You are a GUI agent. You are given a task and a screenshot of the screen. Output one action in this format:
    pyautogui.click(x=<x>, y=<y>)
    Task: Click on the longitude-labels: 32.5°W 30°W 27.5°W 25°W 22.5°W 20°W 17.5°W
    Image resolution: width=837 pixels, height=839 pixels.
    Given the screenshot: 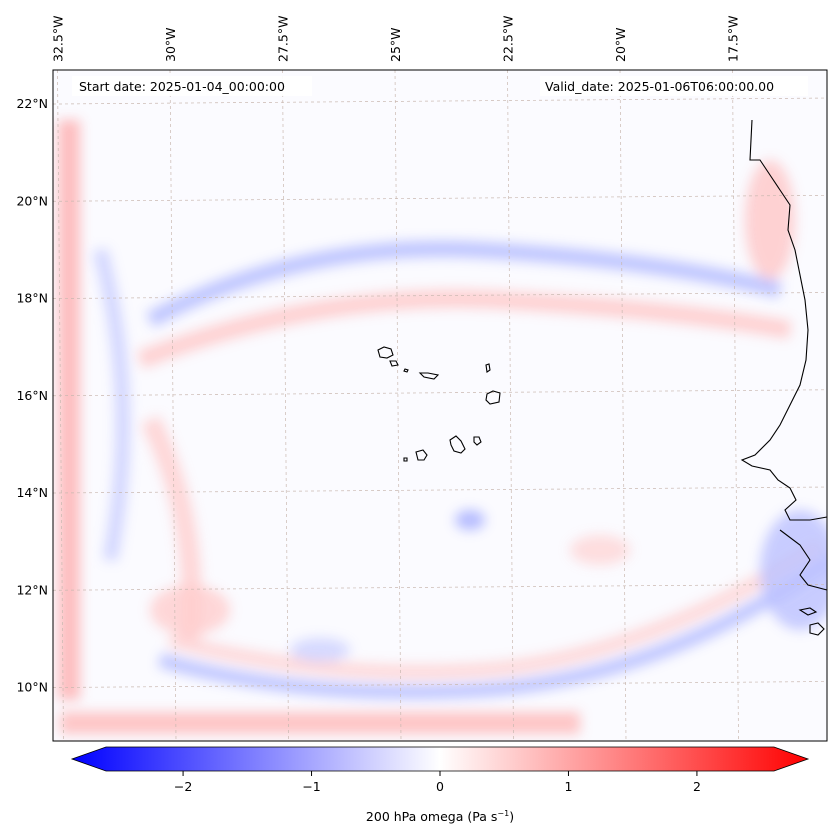 What is the action you would take?
    pyautogui.click(x=396, y=39)
    